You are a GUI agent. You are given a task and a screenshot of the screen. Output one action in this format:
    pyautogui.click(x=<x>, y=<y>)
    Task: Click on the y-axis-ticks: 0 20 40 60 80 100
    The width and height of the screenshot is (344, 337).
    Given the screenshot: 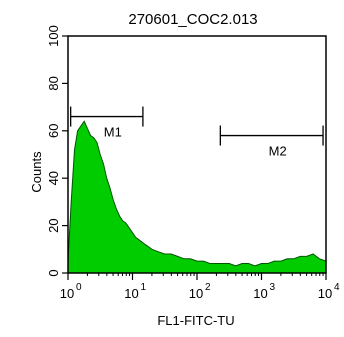 What is the action you would take?
    pyautogui.click(x=57, y=151)
    